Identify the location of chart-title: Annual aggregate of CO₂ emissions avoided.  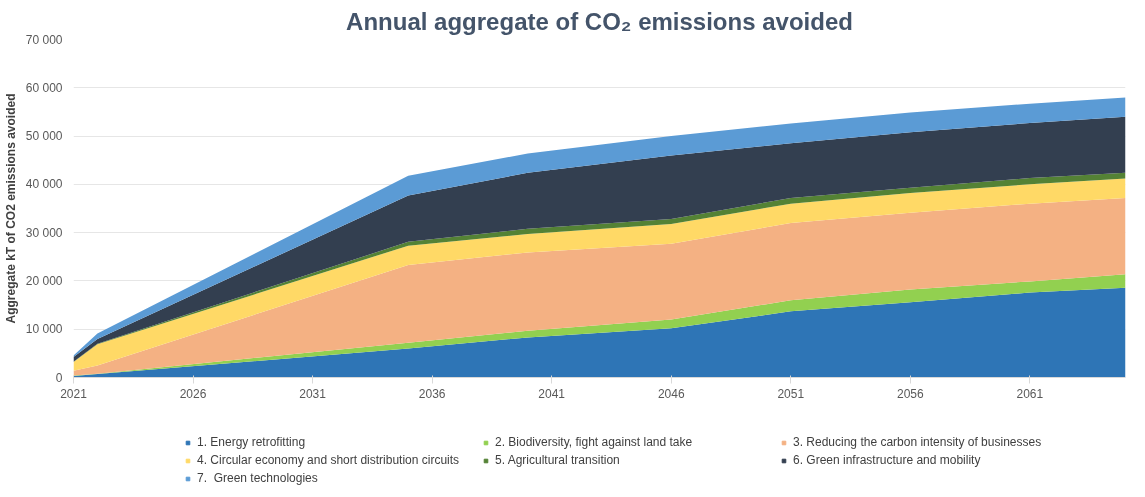
(599, 21).